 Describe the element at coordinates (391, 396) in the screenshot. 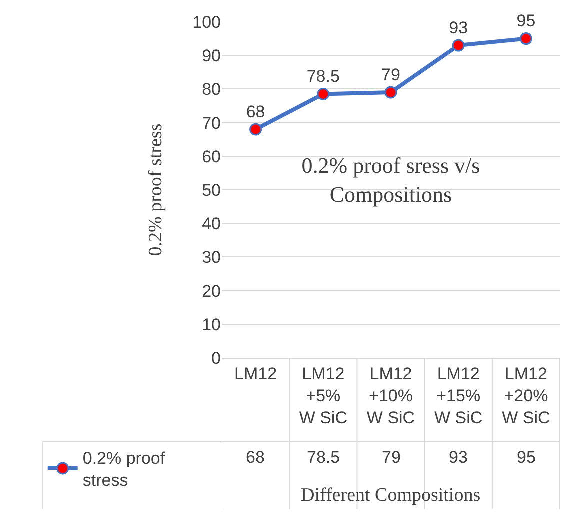

I see `x-tick-label: LM12 +10% W SiC` at that location.